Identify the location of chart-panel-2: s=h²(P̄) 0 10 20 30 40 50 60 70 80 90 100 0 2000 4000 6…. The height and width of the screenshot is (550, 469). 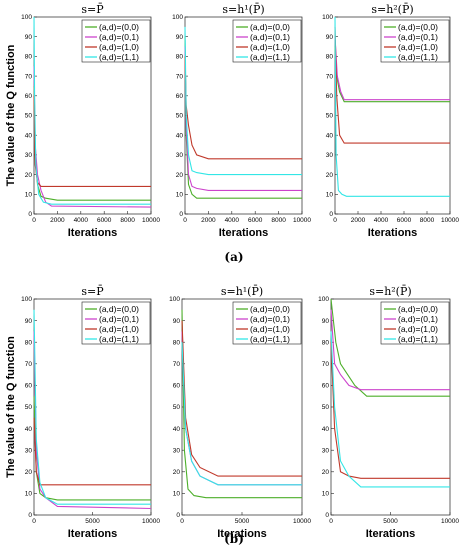
(390, 121).